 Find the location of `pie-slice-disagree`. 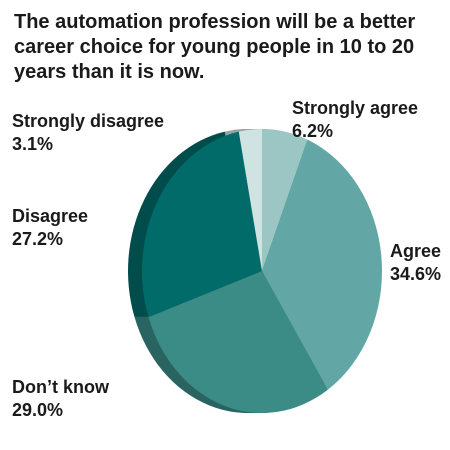

pie-slice-disagree is located at coordinates (202, 224).